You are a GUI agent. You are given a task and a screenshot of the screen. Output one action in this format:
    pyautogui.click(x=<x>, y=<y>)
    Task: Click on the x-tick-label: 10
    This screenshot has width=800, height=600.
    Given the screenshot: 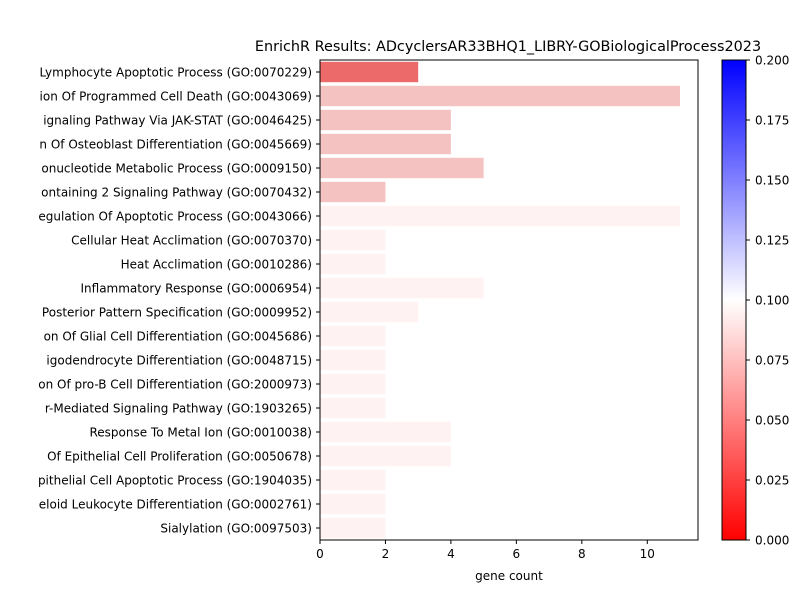 What is the action you would take?
    pyautogui.click(x=647, y=554)
    